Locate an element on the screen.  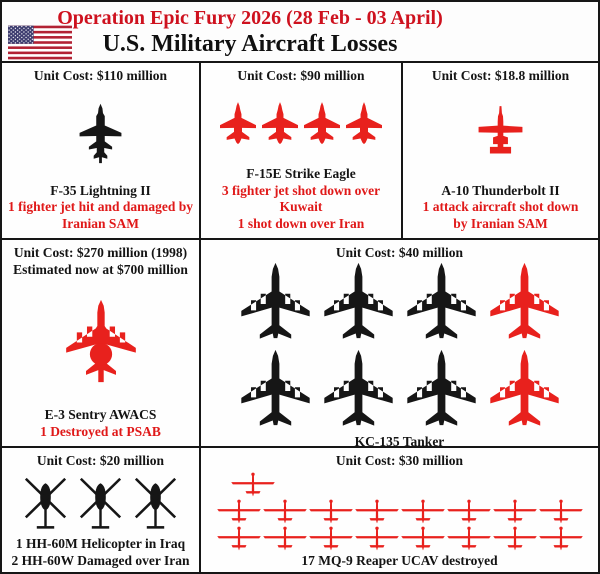
loss-note-line: Iranian SAM is located at coordinates (100, 223).